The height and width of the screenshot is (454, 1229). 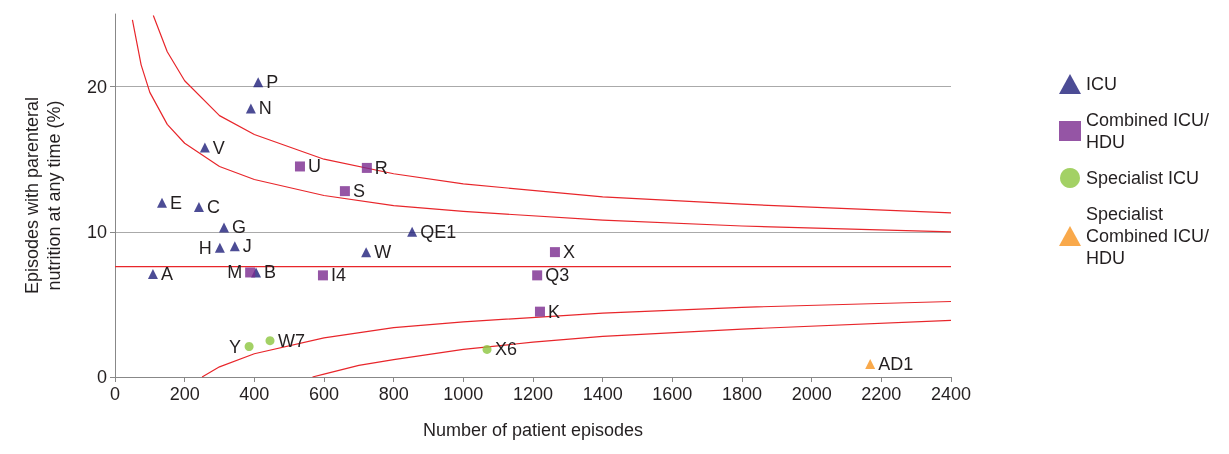 I want to click on annotation: QE1, so click(x=438, y=231).